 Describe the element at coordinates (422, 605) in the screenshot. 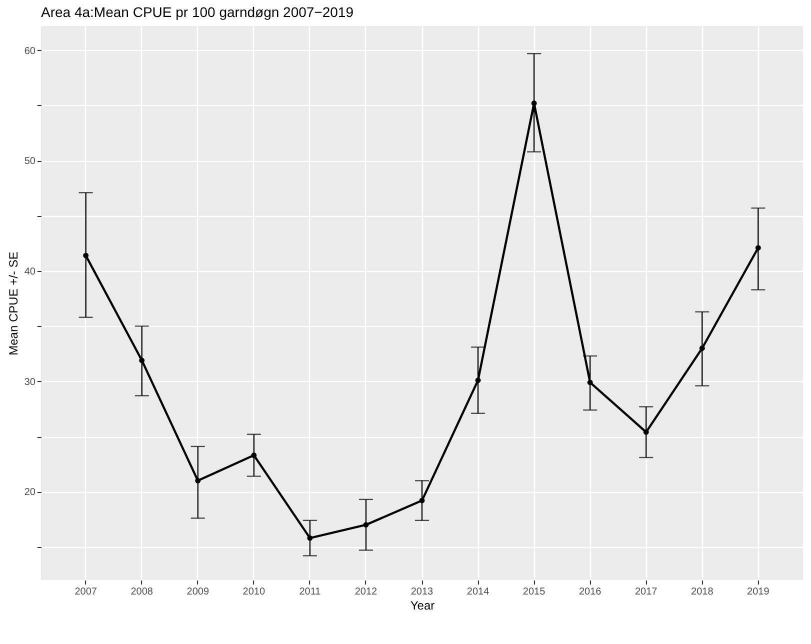

I see `x-axis-title: Year` at that location.